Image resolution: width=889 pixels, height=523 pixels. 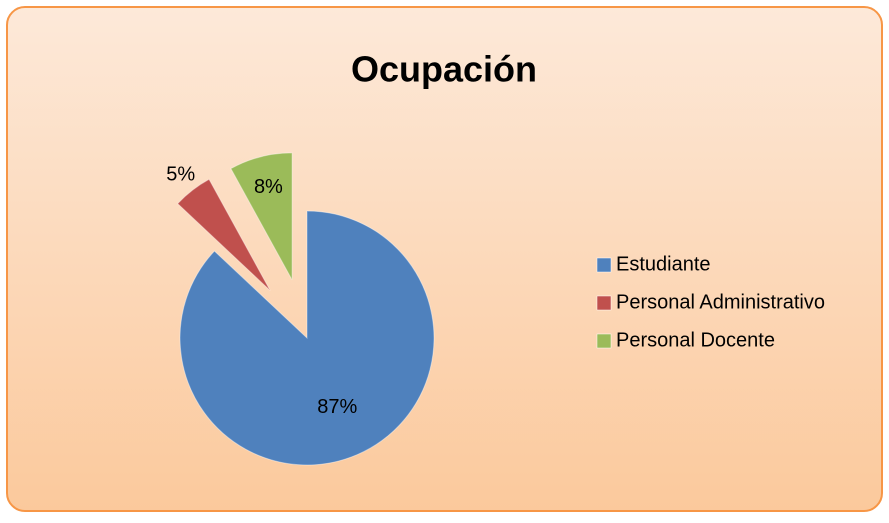 What do you see at coordinates (663, 264) in the screenshot?
I see `legend-label: Estudiante` at bounding box center [663, 264].